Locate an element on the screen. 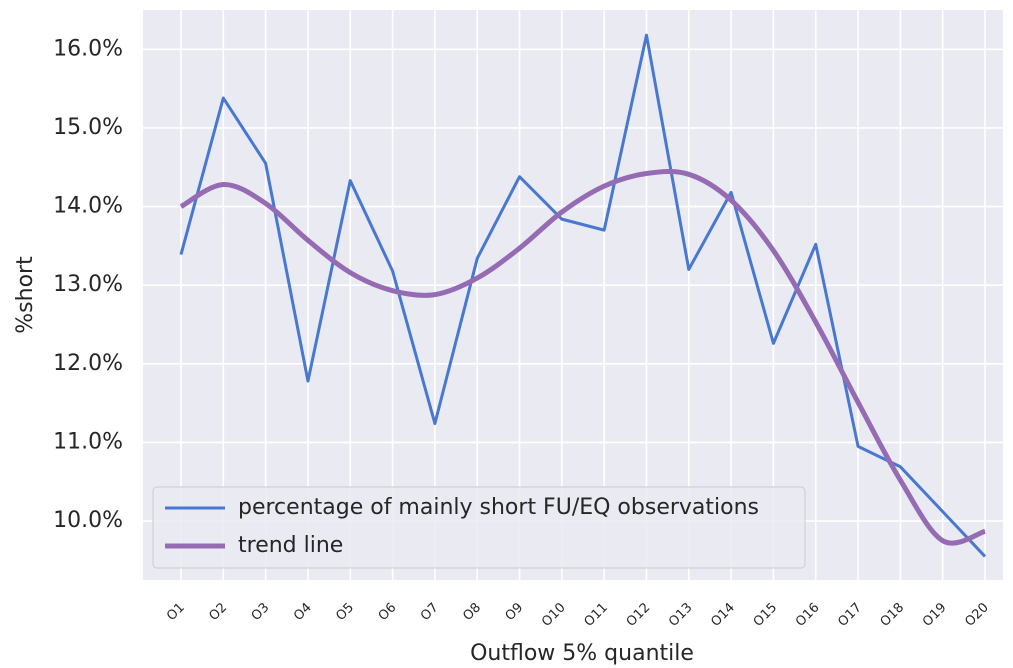 Image resolution: width=1013 pixels, height=668 pixels. x-tick-label: O17 is located at coordinates (850, 615).